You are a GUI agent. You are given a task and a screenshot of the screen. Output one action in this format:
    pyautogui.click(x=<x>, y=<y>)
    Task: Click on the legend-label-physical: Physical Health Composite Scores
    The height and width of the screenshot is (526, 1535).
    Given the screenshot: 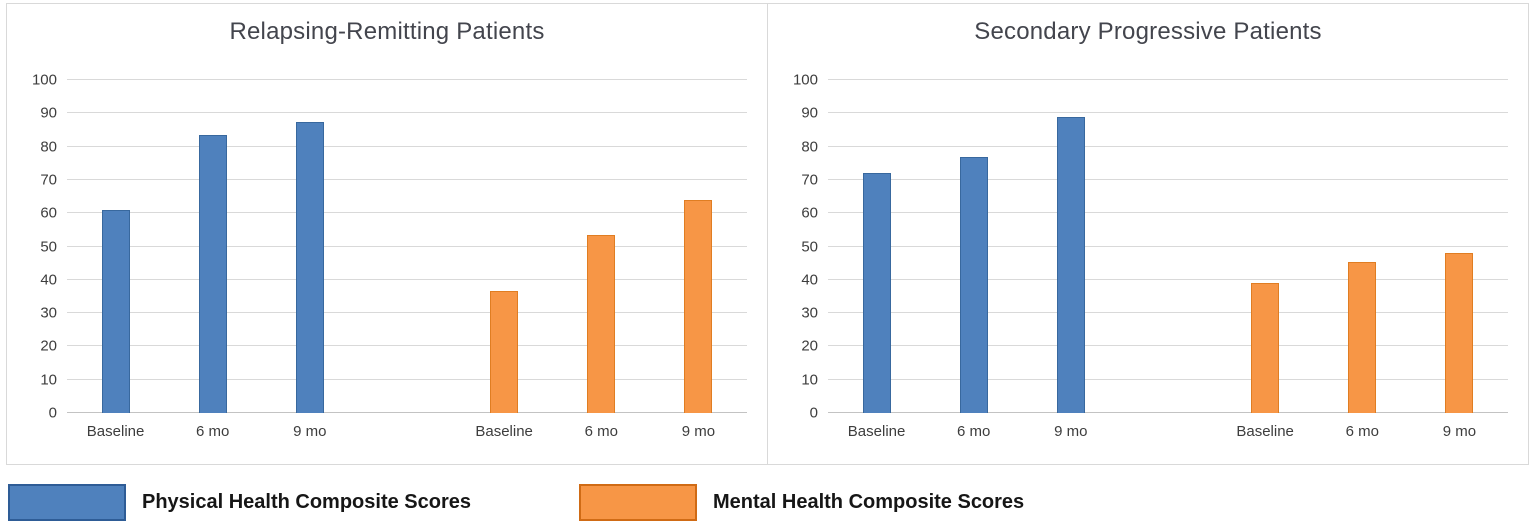 What is the action you would take?
    pyautogui.click(x=307, y=502)
    